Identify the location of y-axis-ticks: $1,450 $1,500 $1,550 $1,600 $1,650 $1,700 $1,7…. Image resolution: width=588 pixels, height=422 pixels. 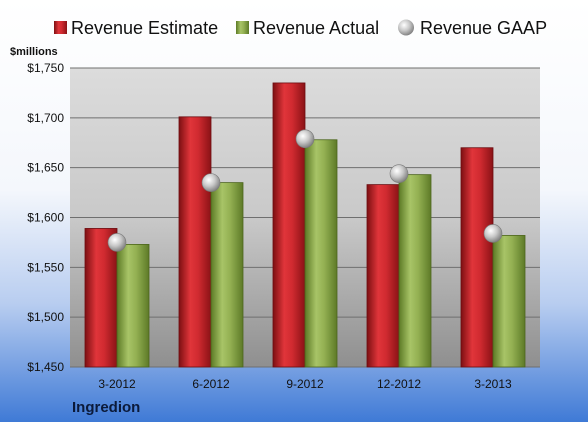
(45, 217).